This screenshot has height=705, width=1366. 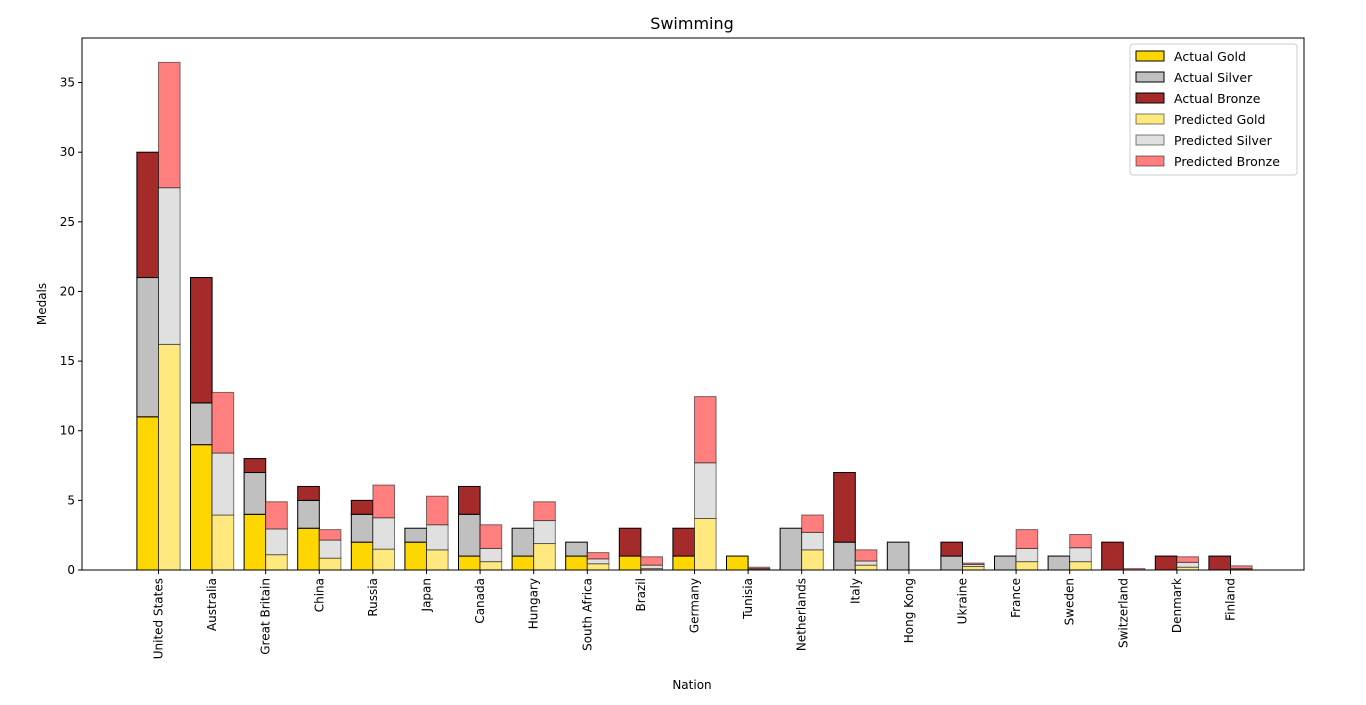 What do you see at coordinates (67, 83) in the screenshot?
I see `y-tick-label-35: 35` at bounding box center [67, 83].